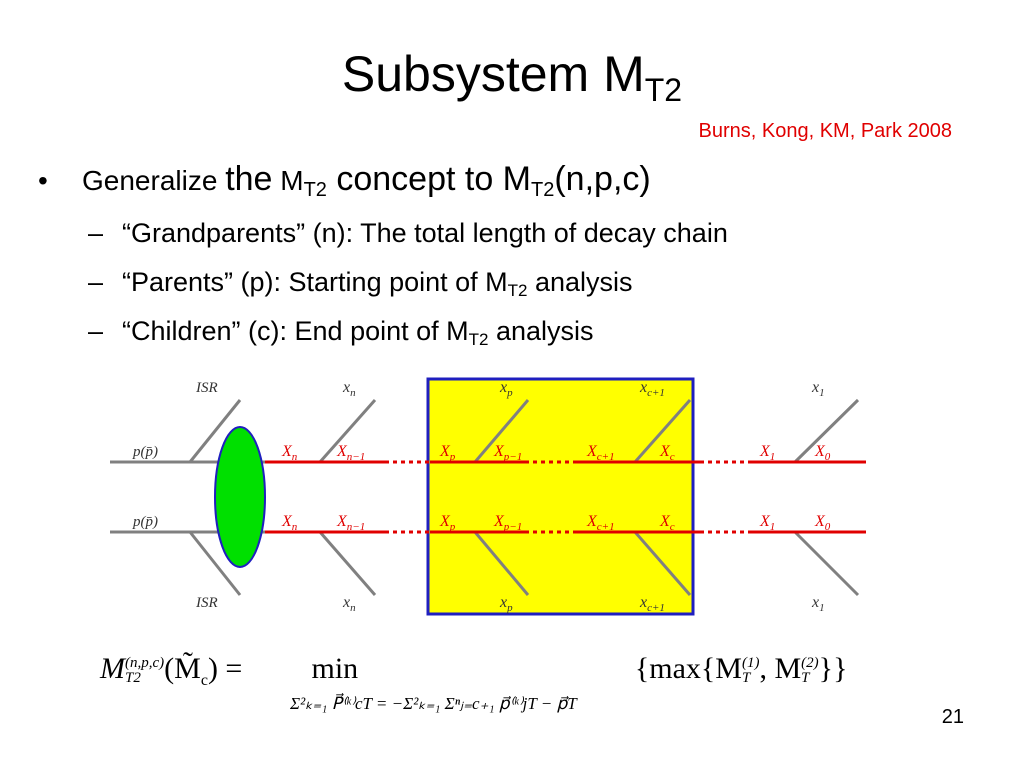 Image resolution: width=1024 pixels, height=768 pixels. What do you see at coordinates (204, 680) in the screenshot?
I see `subscript: c` at bounding box center [204, 680].